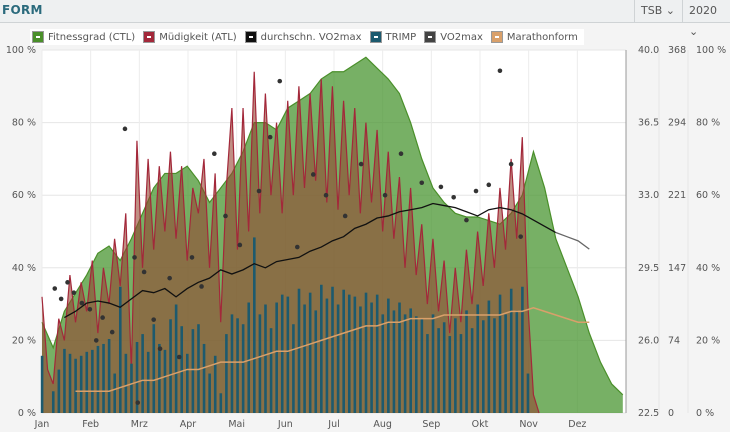 The image size is (730, 432). I want to click on legend-label: Marathonform, so click(542, 37).